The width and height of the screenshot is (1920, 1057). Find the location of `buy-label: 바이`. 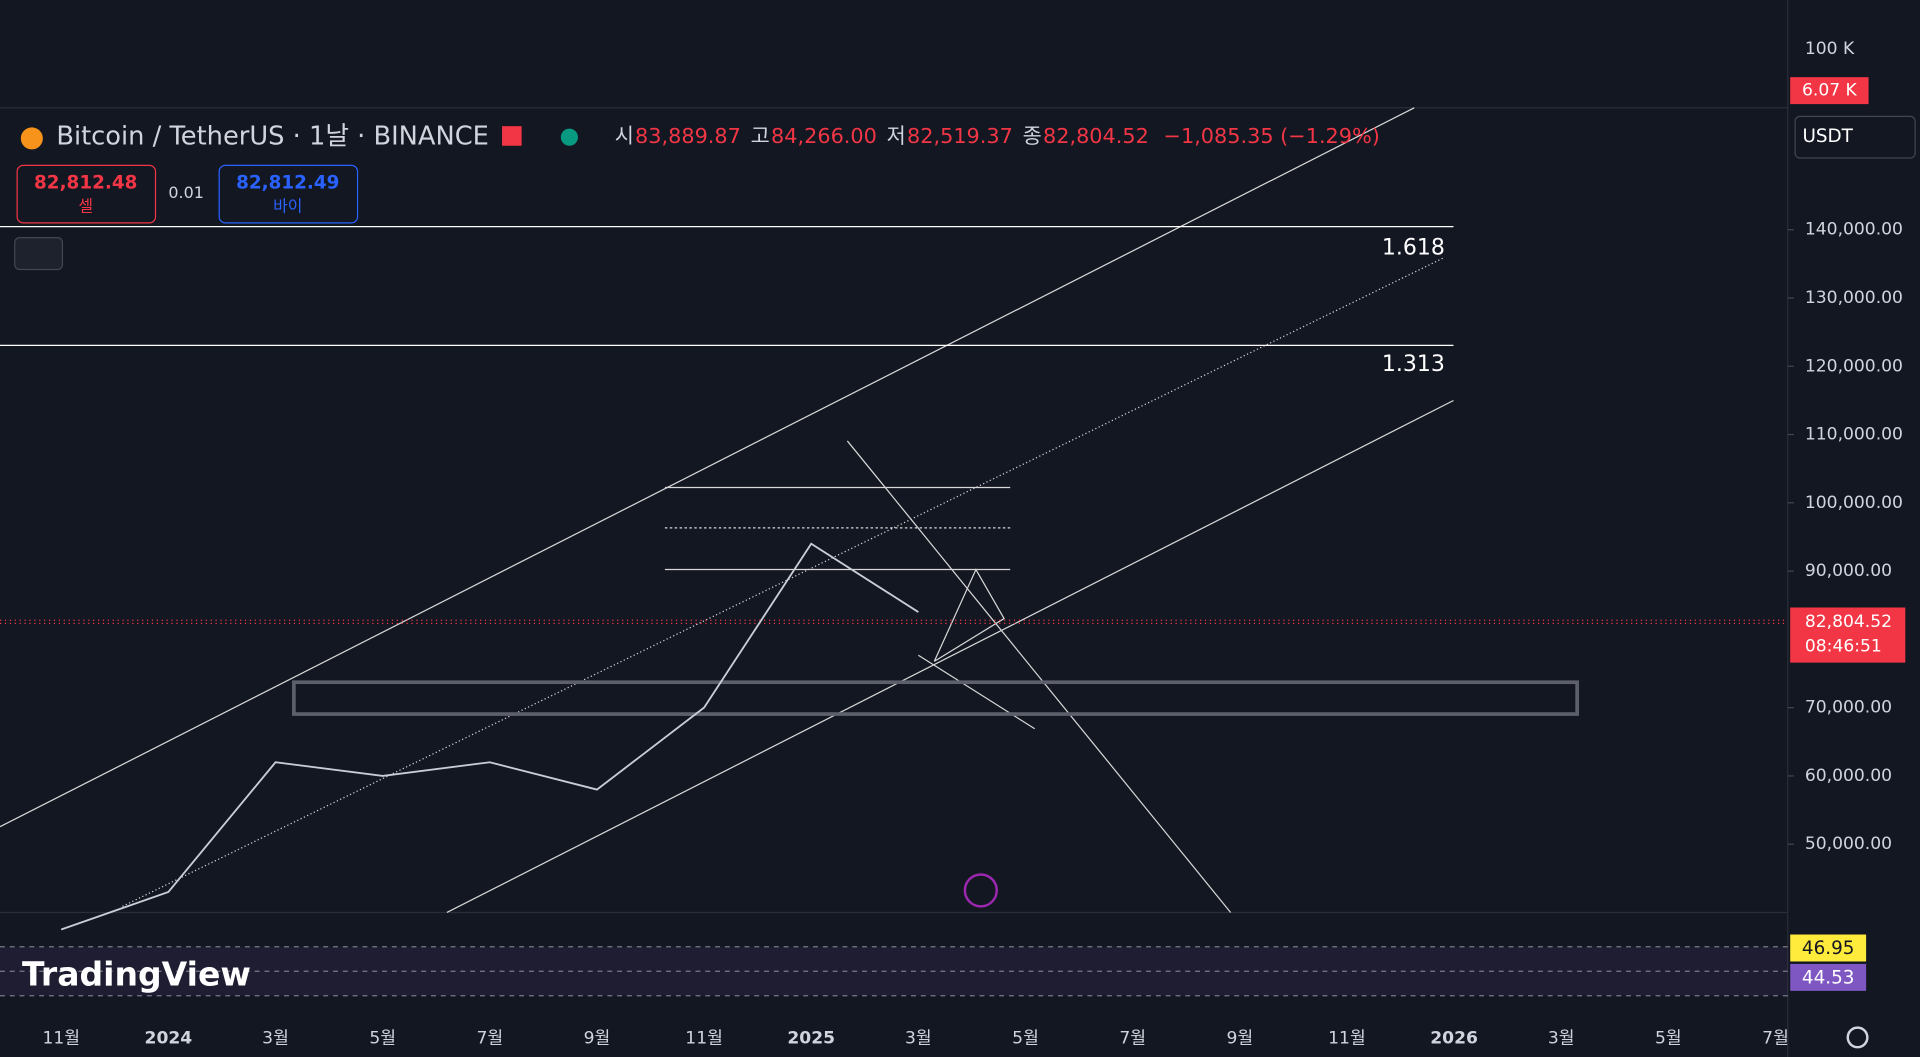

buy-label: 바이 is located at coordinates (287, 205).